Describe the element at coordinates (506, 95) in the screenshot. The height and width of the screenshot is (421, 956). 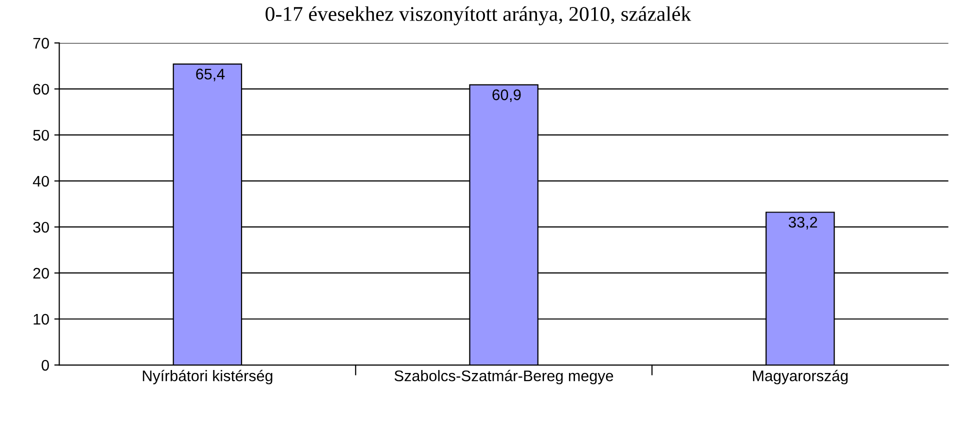
I see `data-label: 60,9` at that location.